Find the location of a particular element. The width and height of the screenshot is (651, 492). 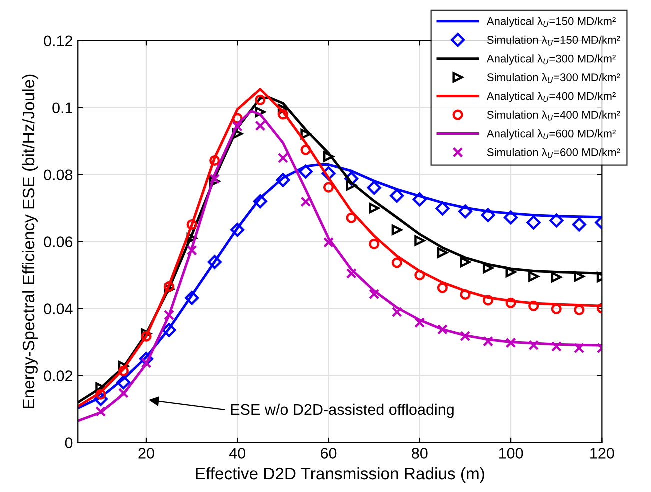

legend-label: Analytical λ$_{U}$=150 MD/km² is located at coordinates (551, 22).